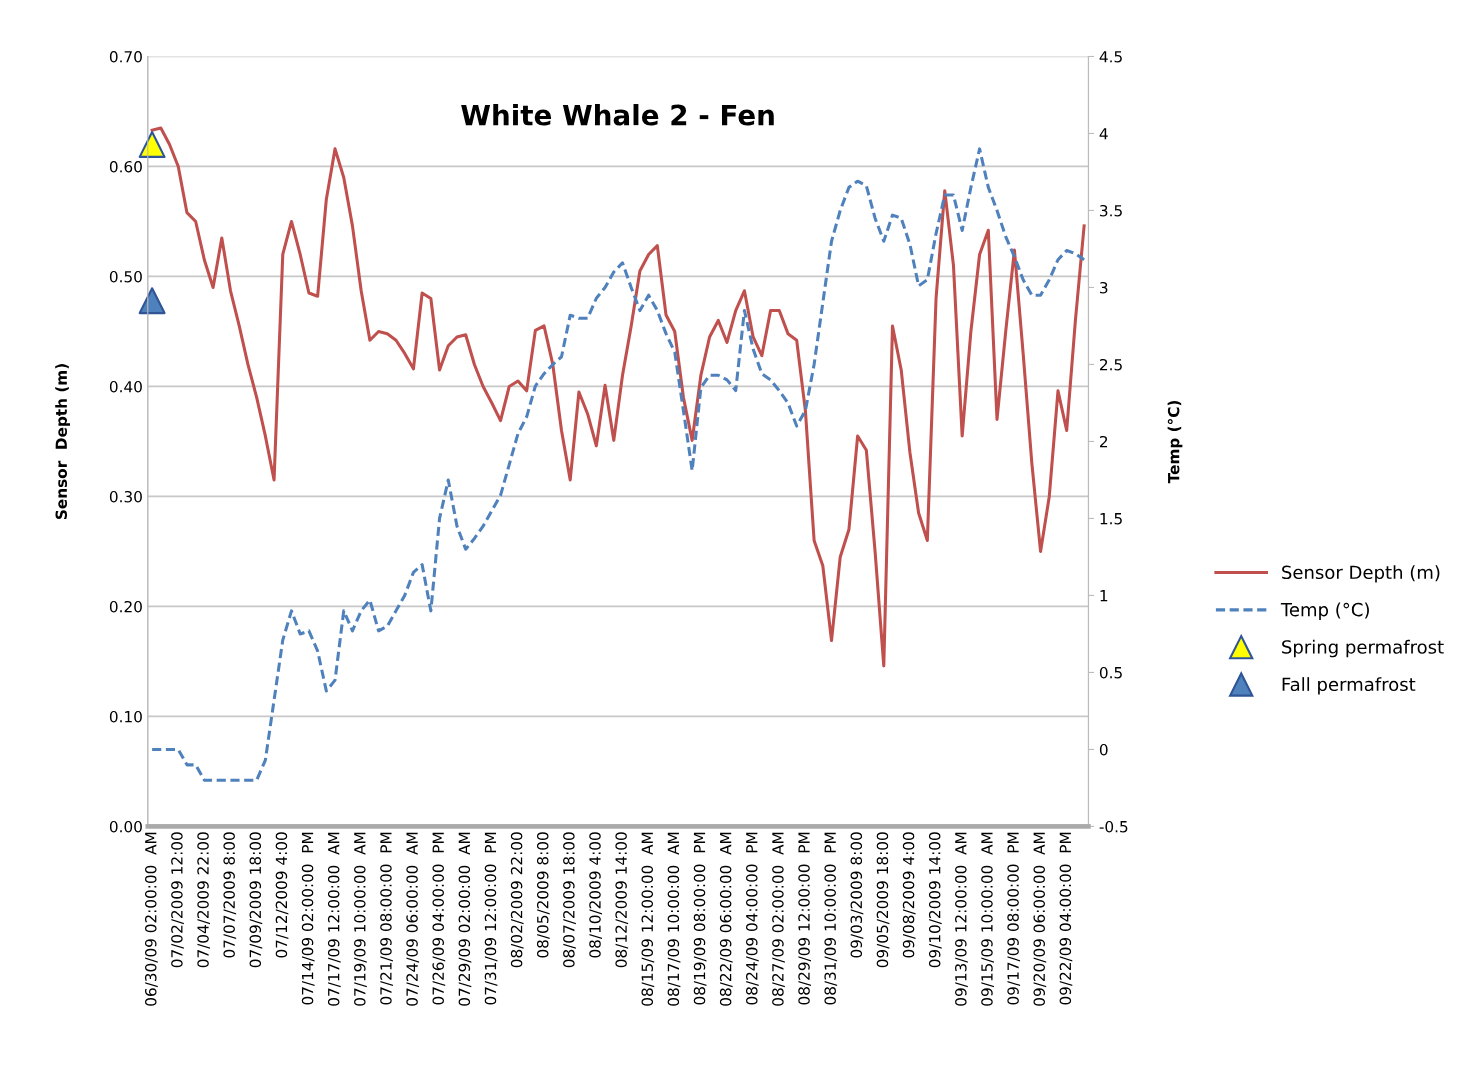  Describe the element at coordinates (1103, 134) in the screenshot. I see `y2-tick-label: 4` at that location.